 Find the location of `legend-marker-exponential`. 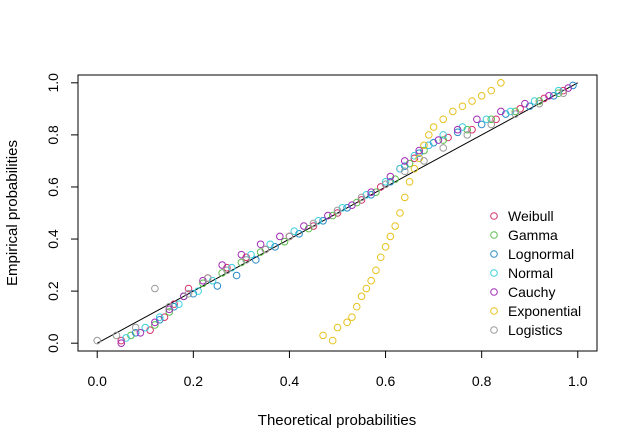

legend-marker-exponential is located at coordinates (494, 311).